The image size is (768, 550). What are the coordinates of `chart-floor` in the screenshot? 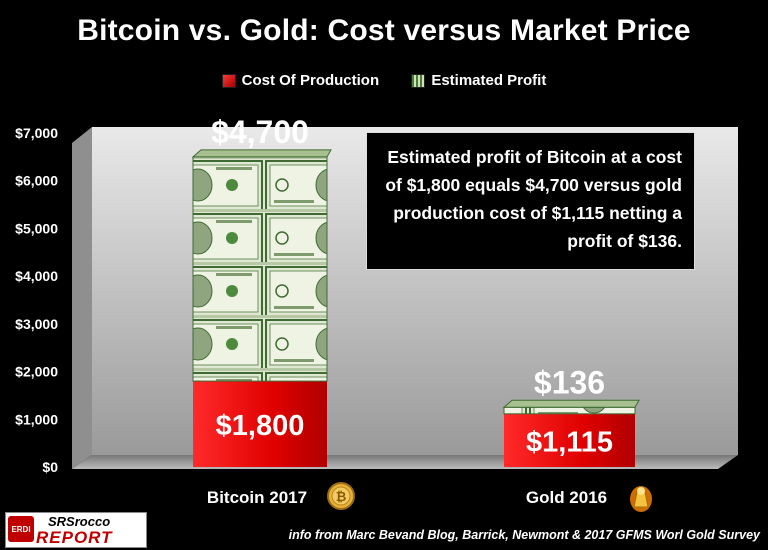 It's located at (405, 462).